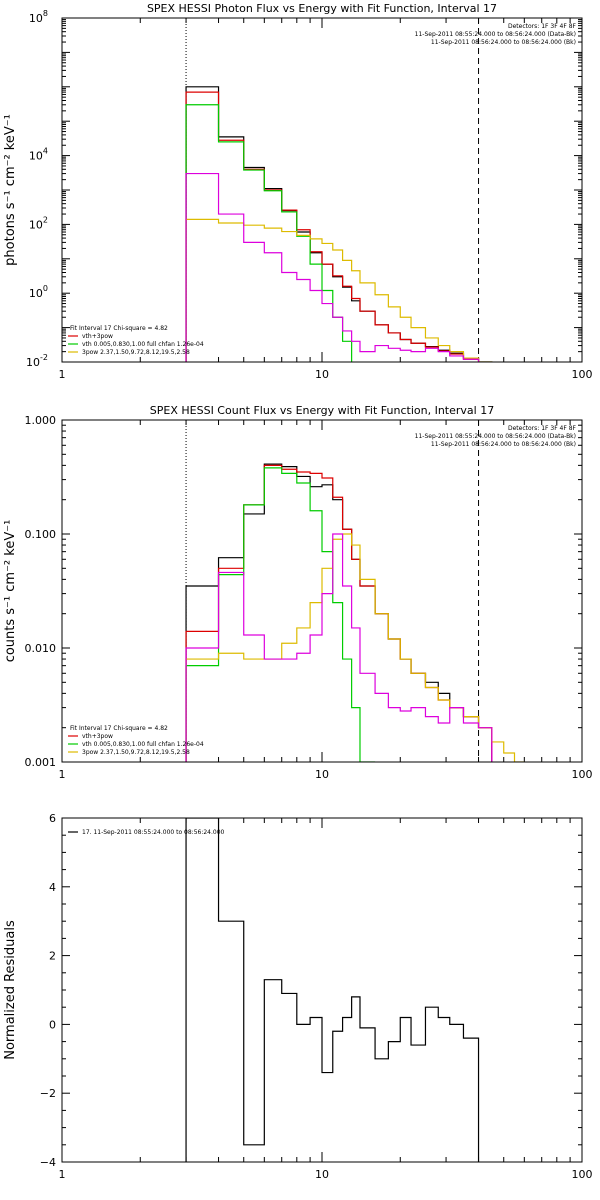 The height and width of the screenshot is (1200, 600). Describe the element at coordinates (41, 648) in the screenshot. I see `y-tick-label: 0.010` at that location.